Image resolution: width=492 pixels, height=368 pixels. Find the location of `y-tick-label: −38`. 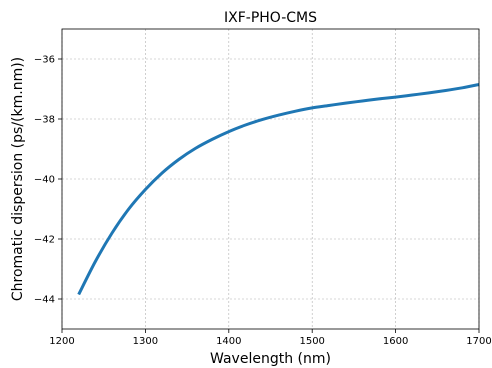

y-tick-label: −38 is located at coordinates (44, 120).